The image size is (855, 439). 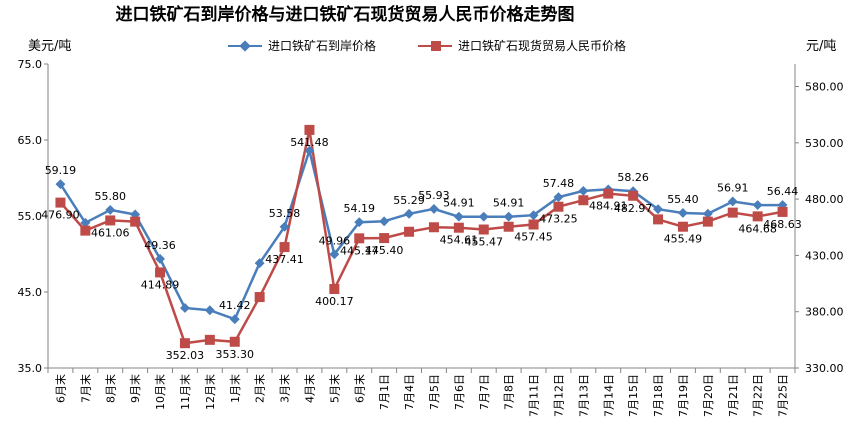 I want to click on data-label-series-1: 55.29, so click(x=409, y=200).